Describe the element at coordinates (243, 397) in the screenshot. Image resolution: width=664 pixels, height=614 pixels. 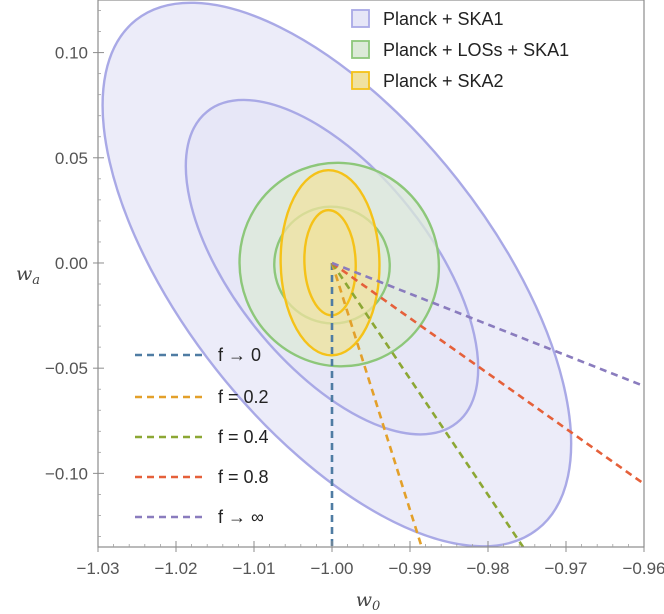
I see `legend-label-f-0-2: f = 0.2` at that location.